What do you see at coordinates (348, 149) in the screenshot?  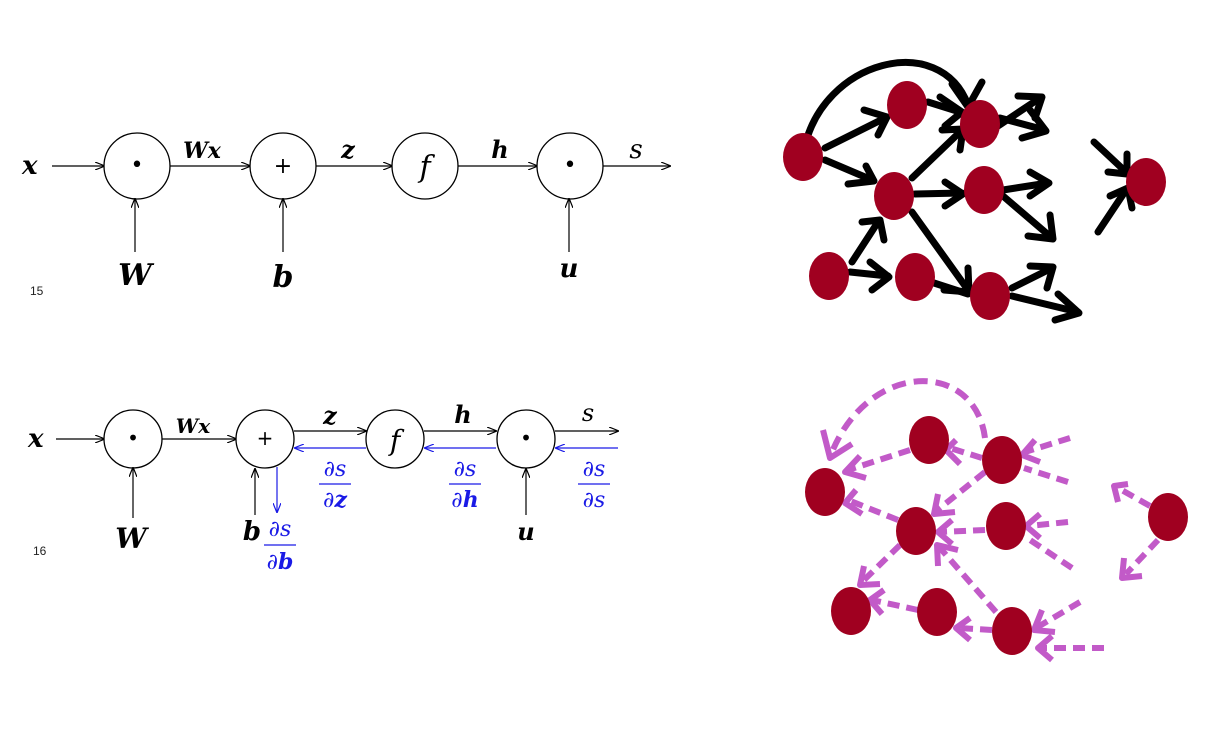 I see `label-z: z` at bounding box center [348, 149].